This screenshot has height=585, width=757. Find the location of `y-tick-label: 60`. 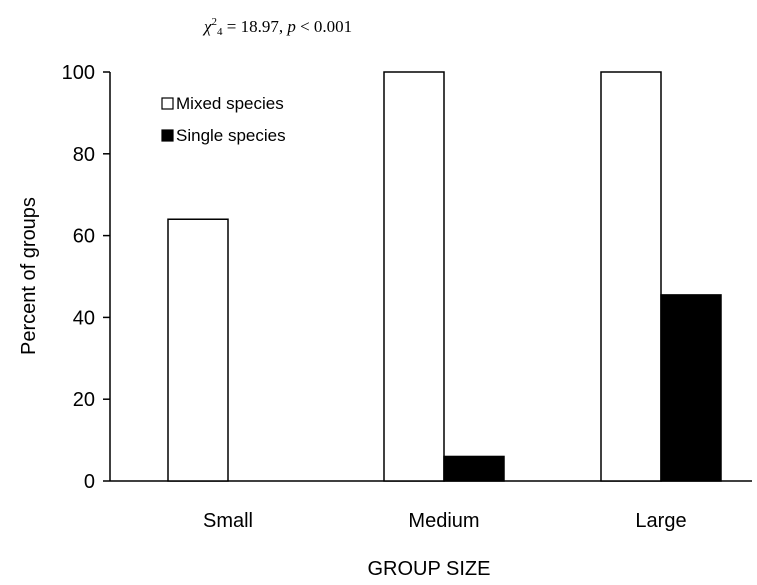

y-tick-label: 60 is located at coordinates (84, 237).